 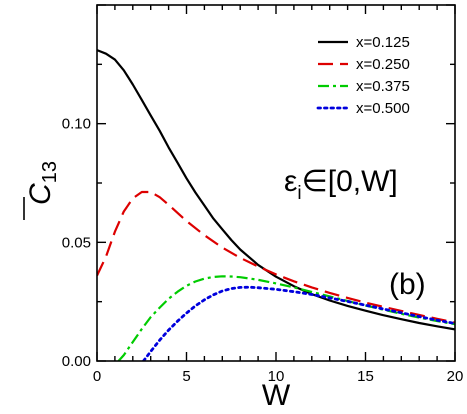 I want to click on x-axis-title: W, so click(x=276, y=395).